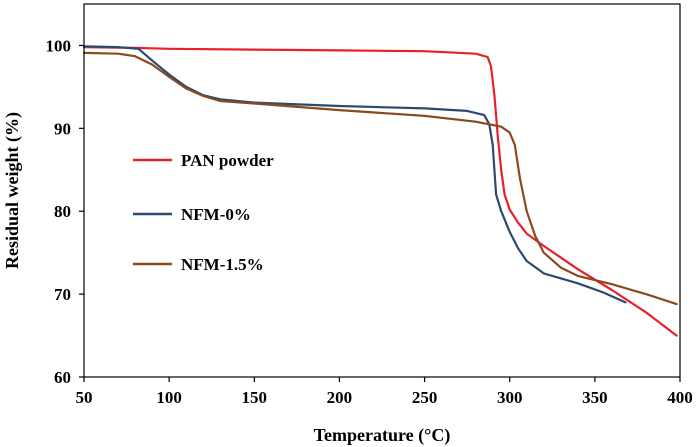 This screenshot has height=447, width=696. Describe the element at coordinates (216, 214) in the screenshot. I see `legend-label-nfm-0: NFM-0%` at that location.